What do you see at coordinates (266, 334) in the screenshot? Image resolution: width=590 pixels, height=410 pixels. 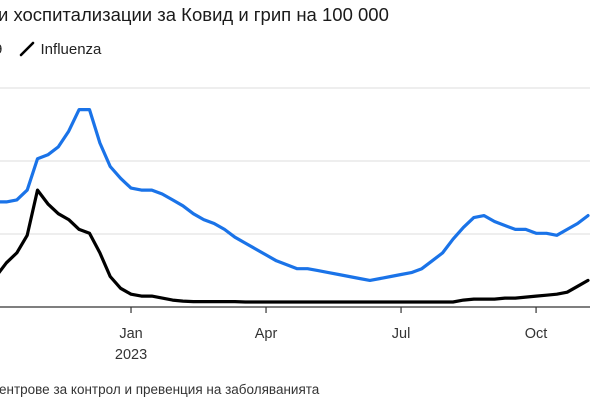 I see `x-tick-label: Apr` at bounding box center [266, 334].